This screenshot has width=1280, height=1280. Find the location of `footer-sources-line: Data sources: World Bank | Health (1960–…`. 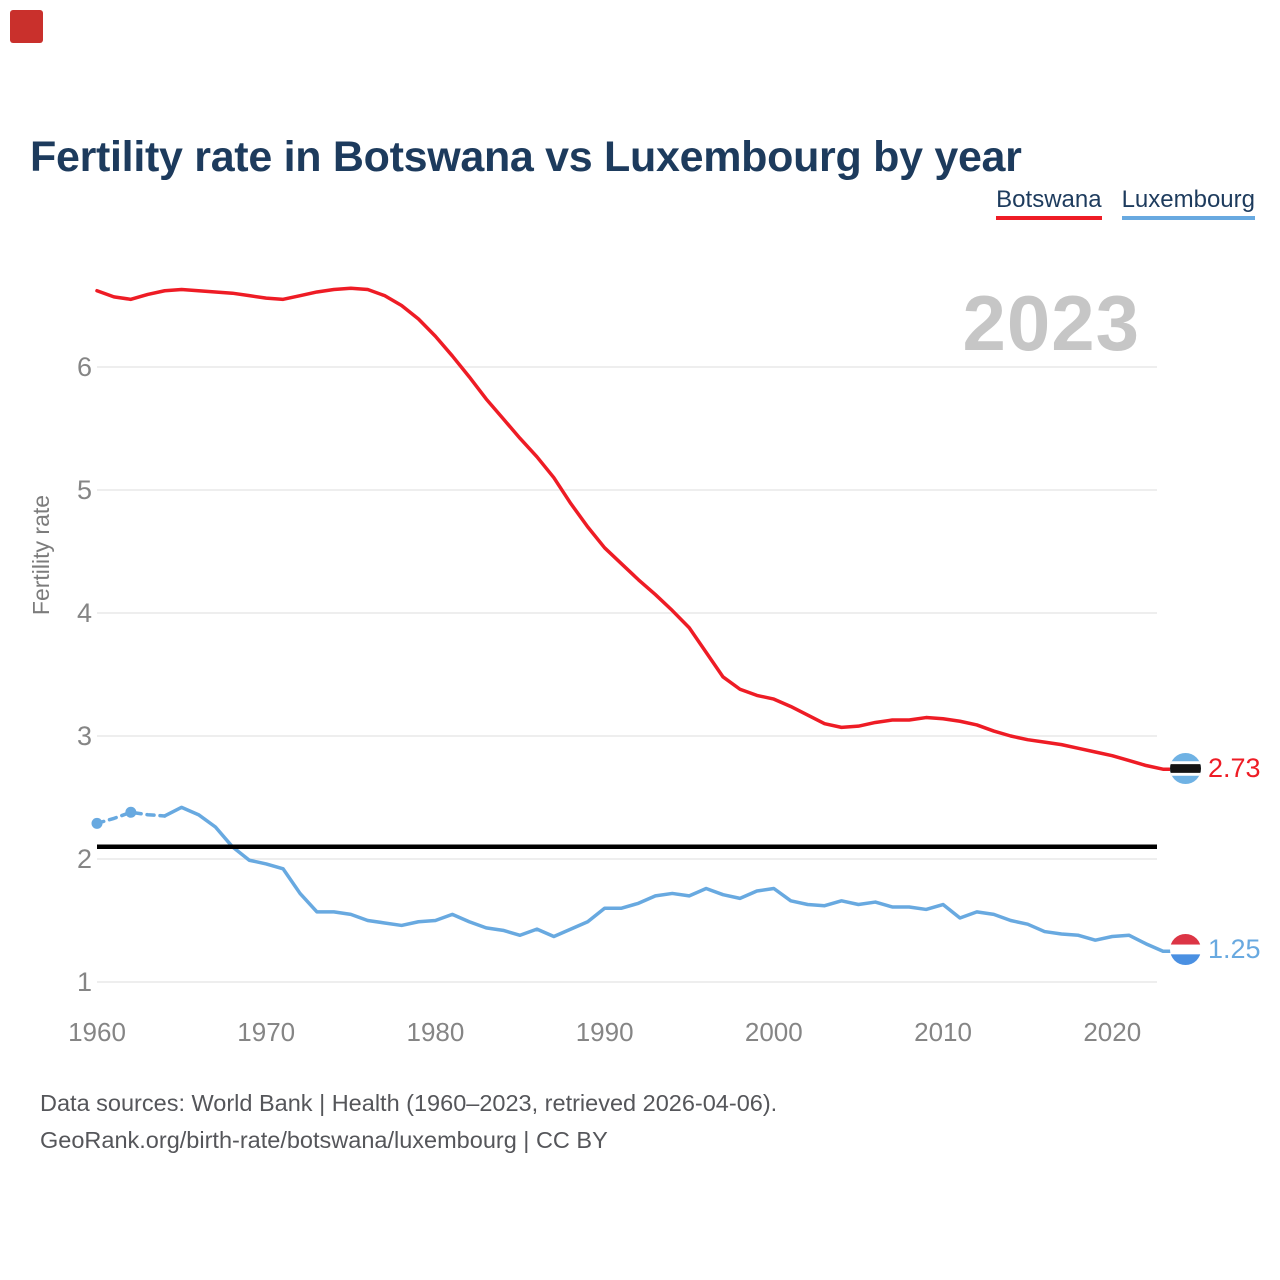

footer-sources-line: Data sources: World Bank | Health (1960–… is located at coordinates (409, 1103).